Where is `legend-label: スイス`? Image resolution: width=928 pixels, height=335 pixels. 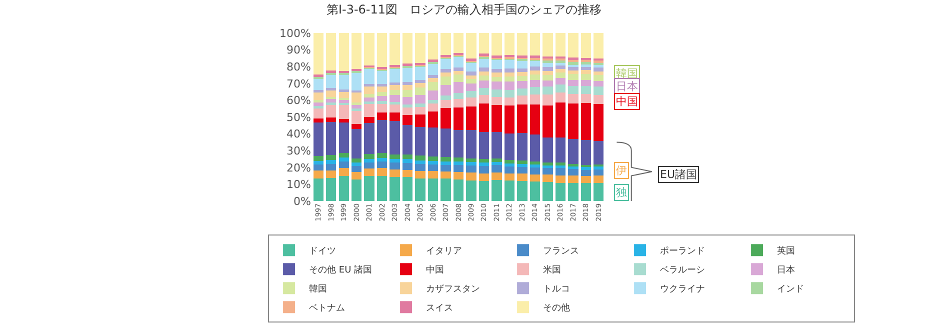
legend-label: スイス is located at coordinates (440, 309).